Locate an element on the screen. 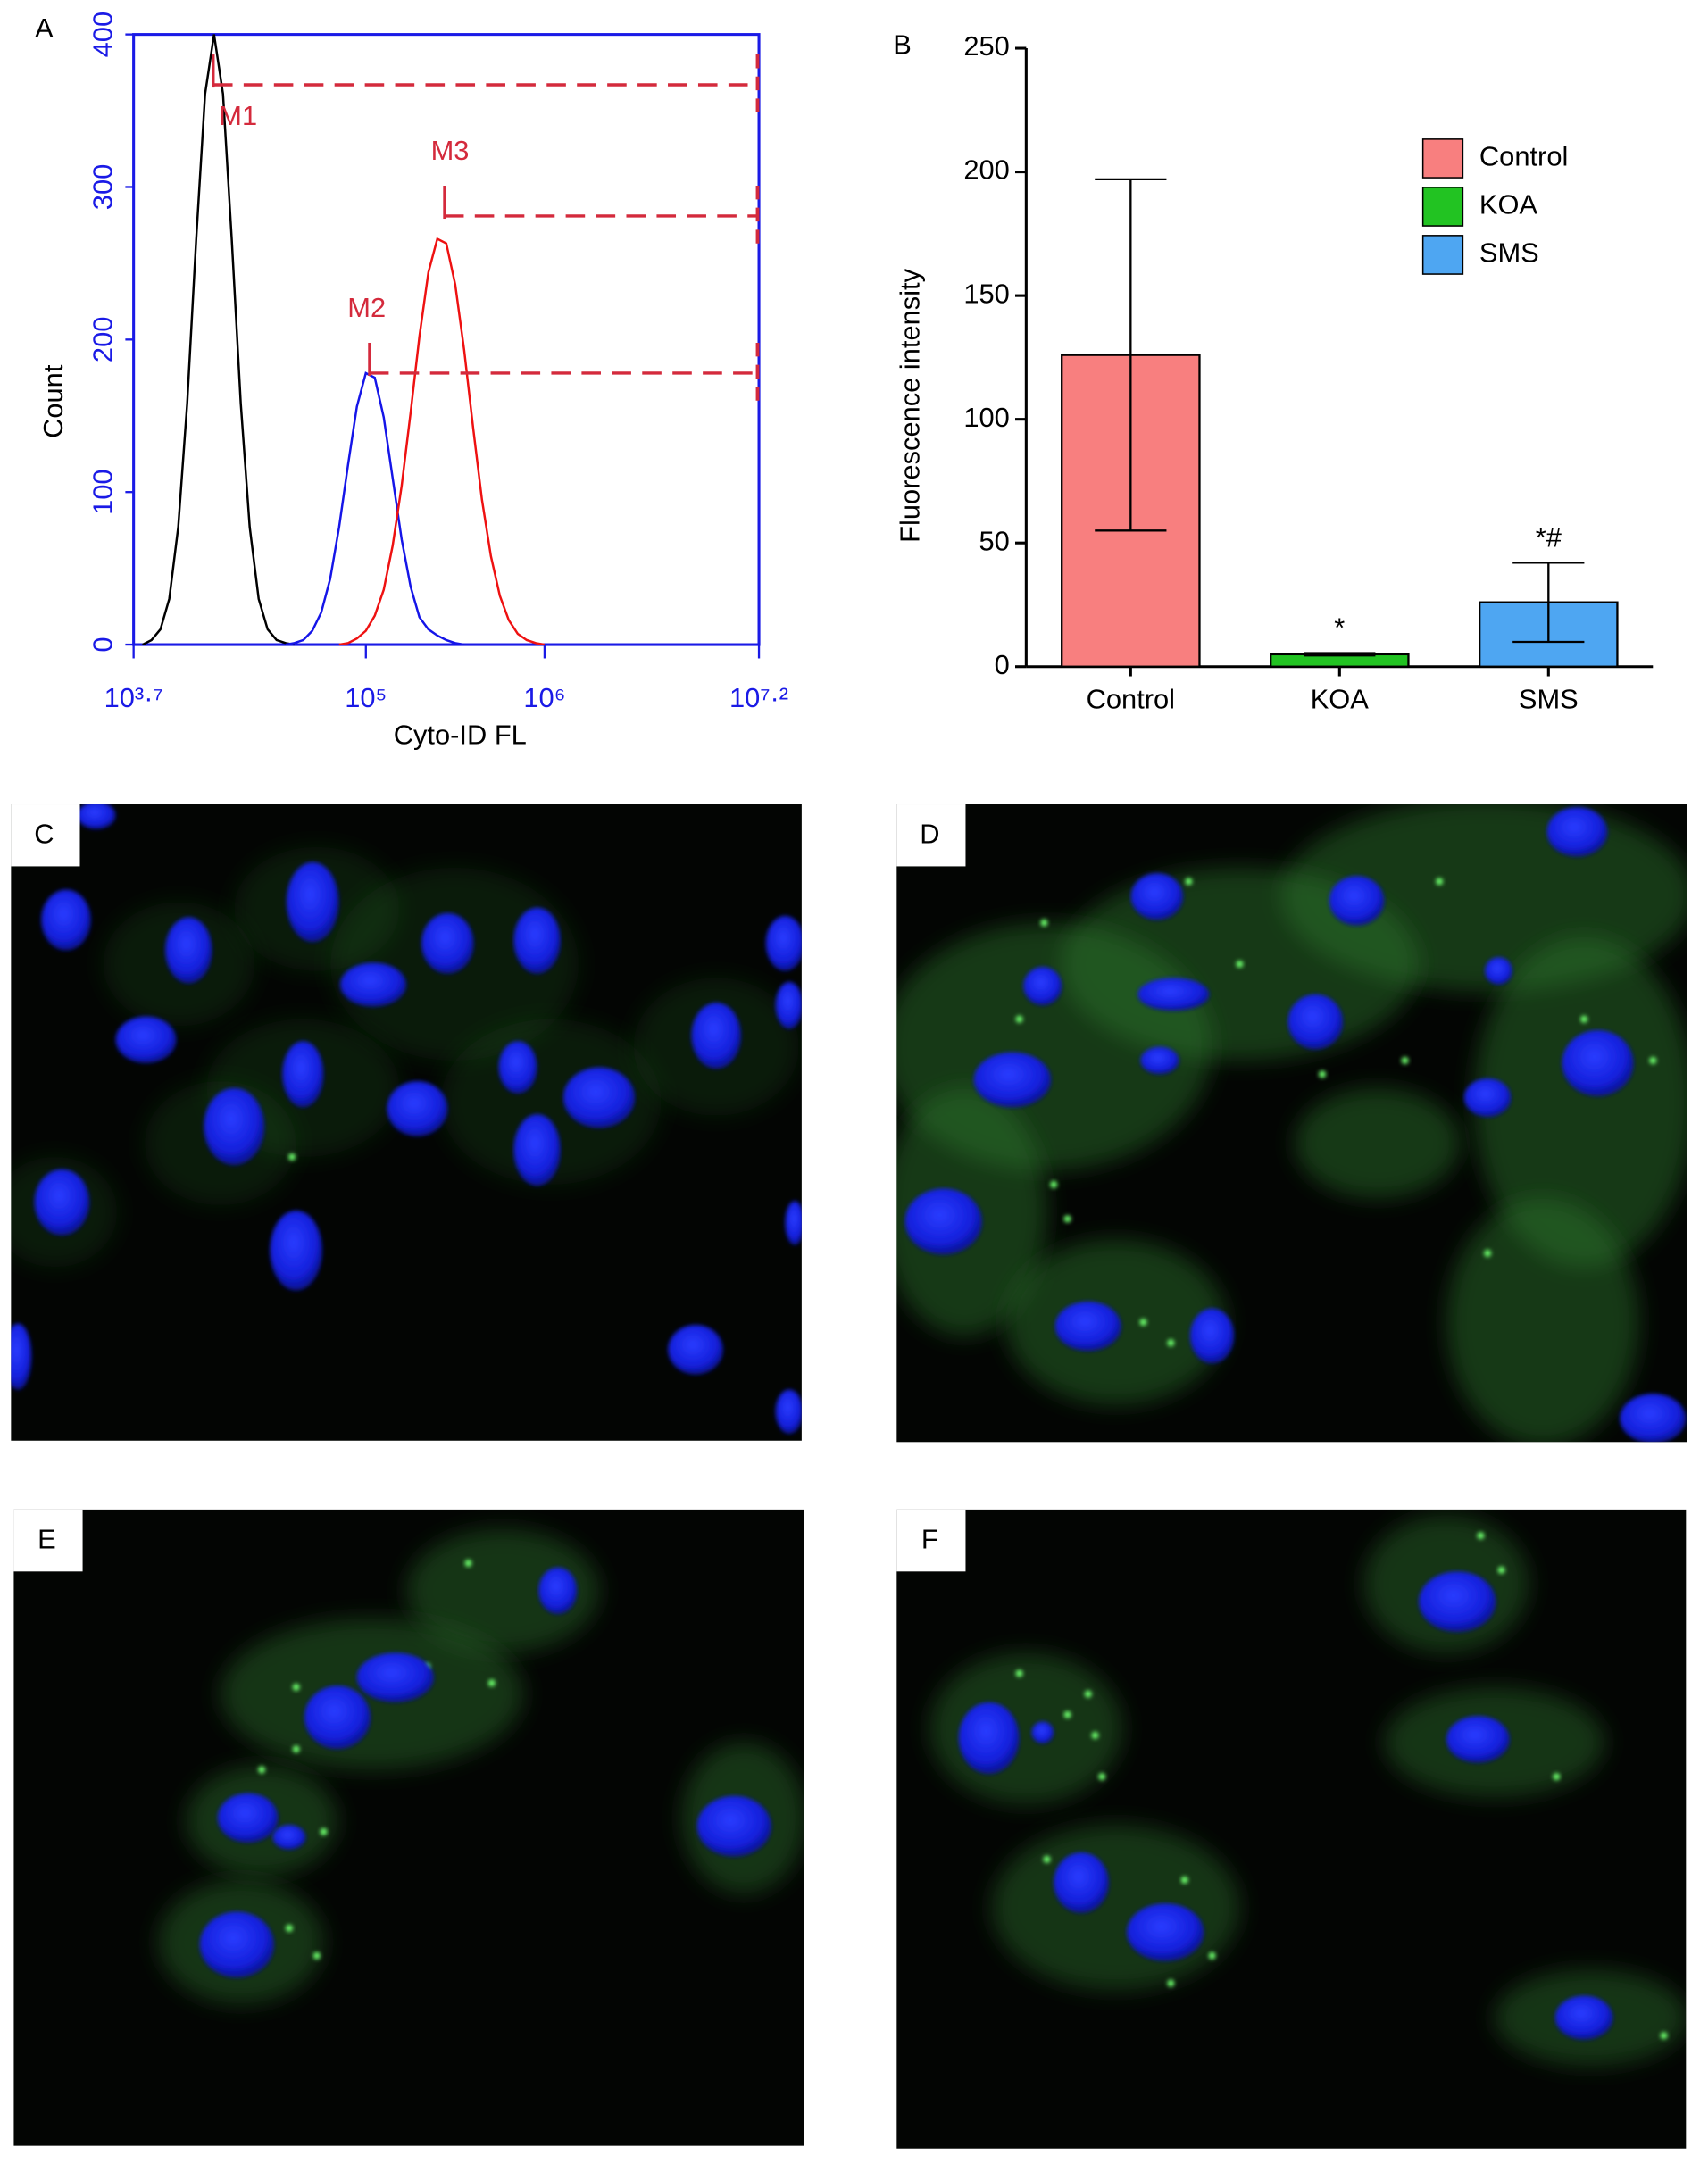 This screenshot has width=1708, height=2172. gate-label: M2 is located at coordinates (366, 307).